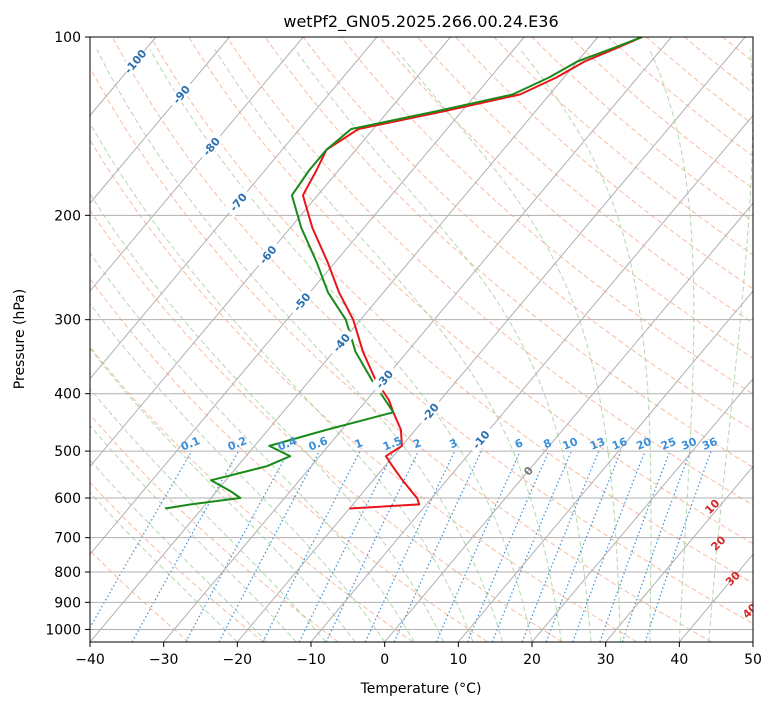  What do you see at coordinates (597, 444) in the screenshot?
I see `mixing-ratio-label-12: 13` at bounding box center [597, 444].